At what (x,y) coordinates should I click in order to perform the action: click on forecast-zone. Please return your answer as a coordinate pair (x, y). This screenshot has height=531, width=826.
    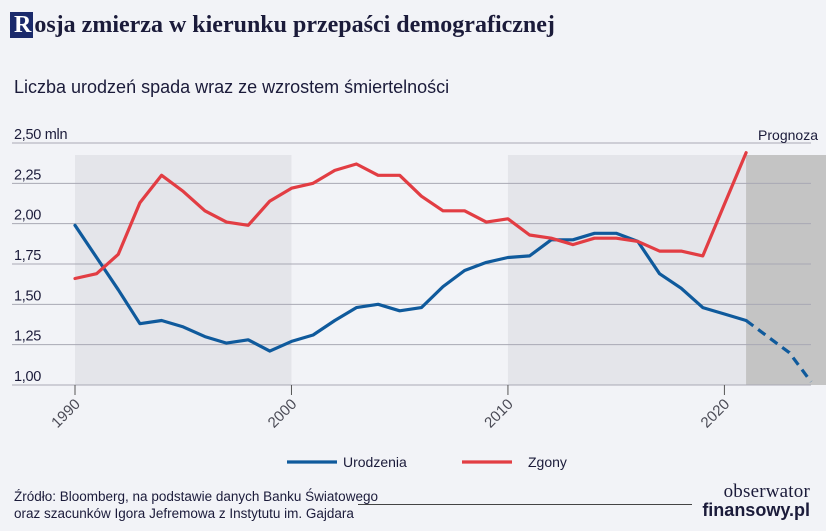
    Looking at the image, I should click on (786, 270).